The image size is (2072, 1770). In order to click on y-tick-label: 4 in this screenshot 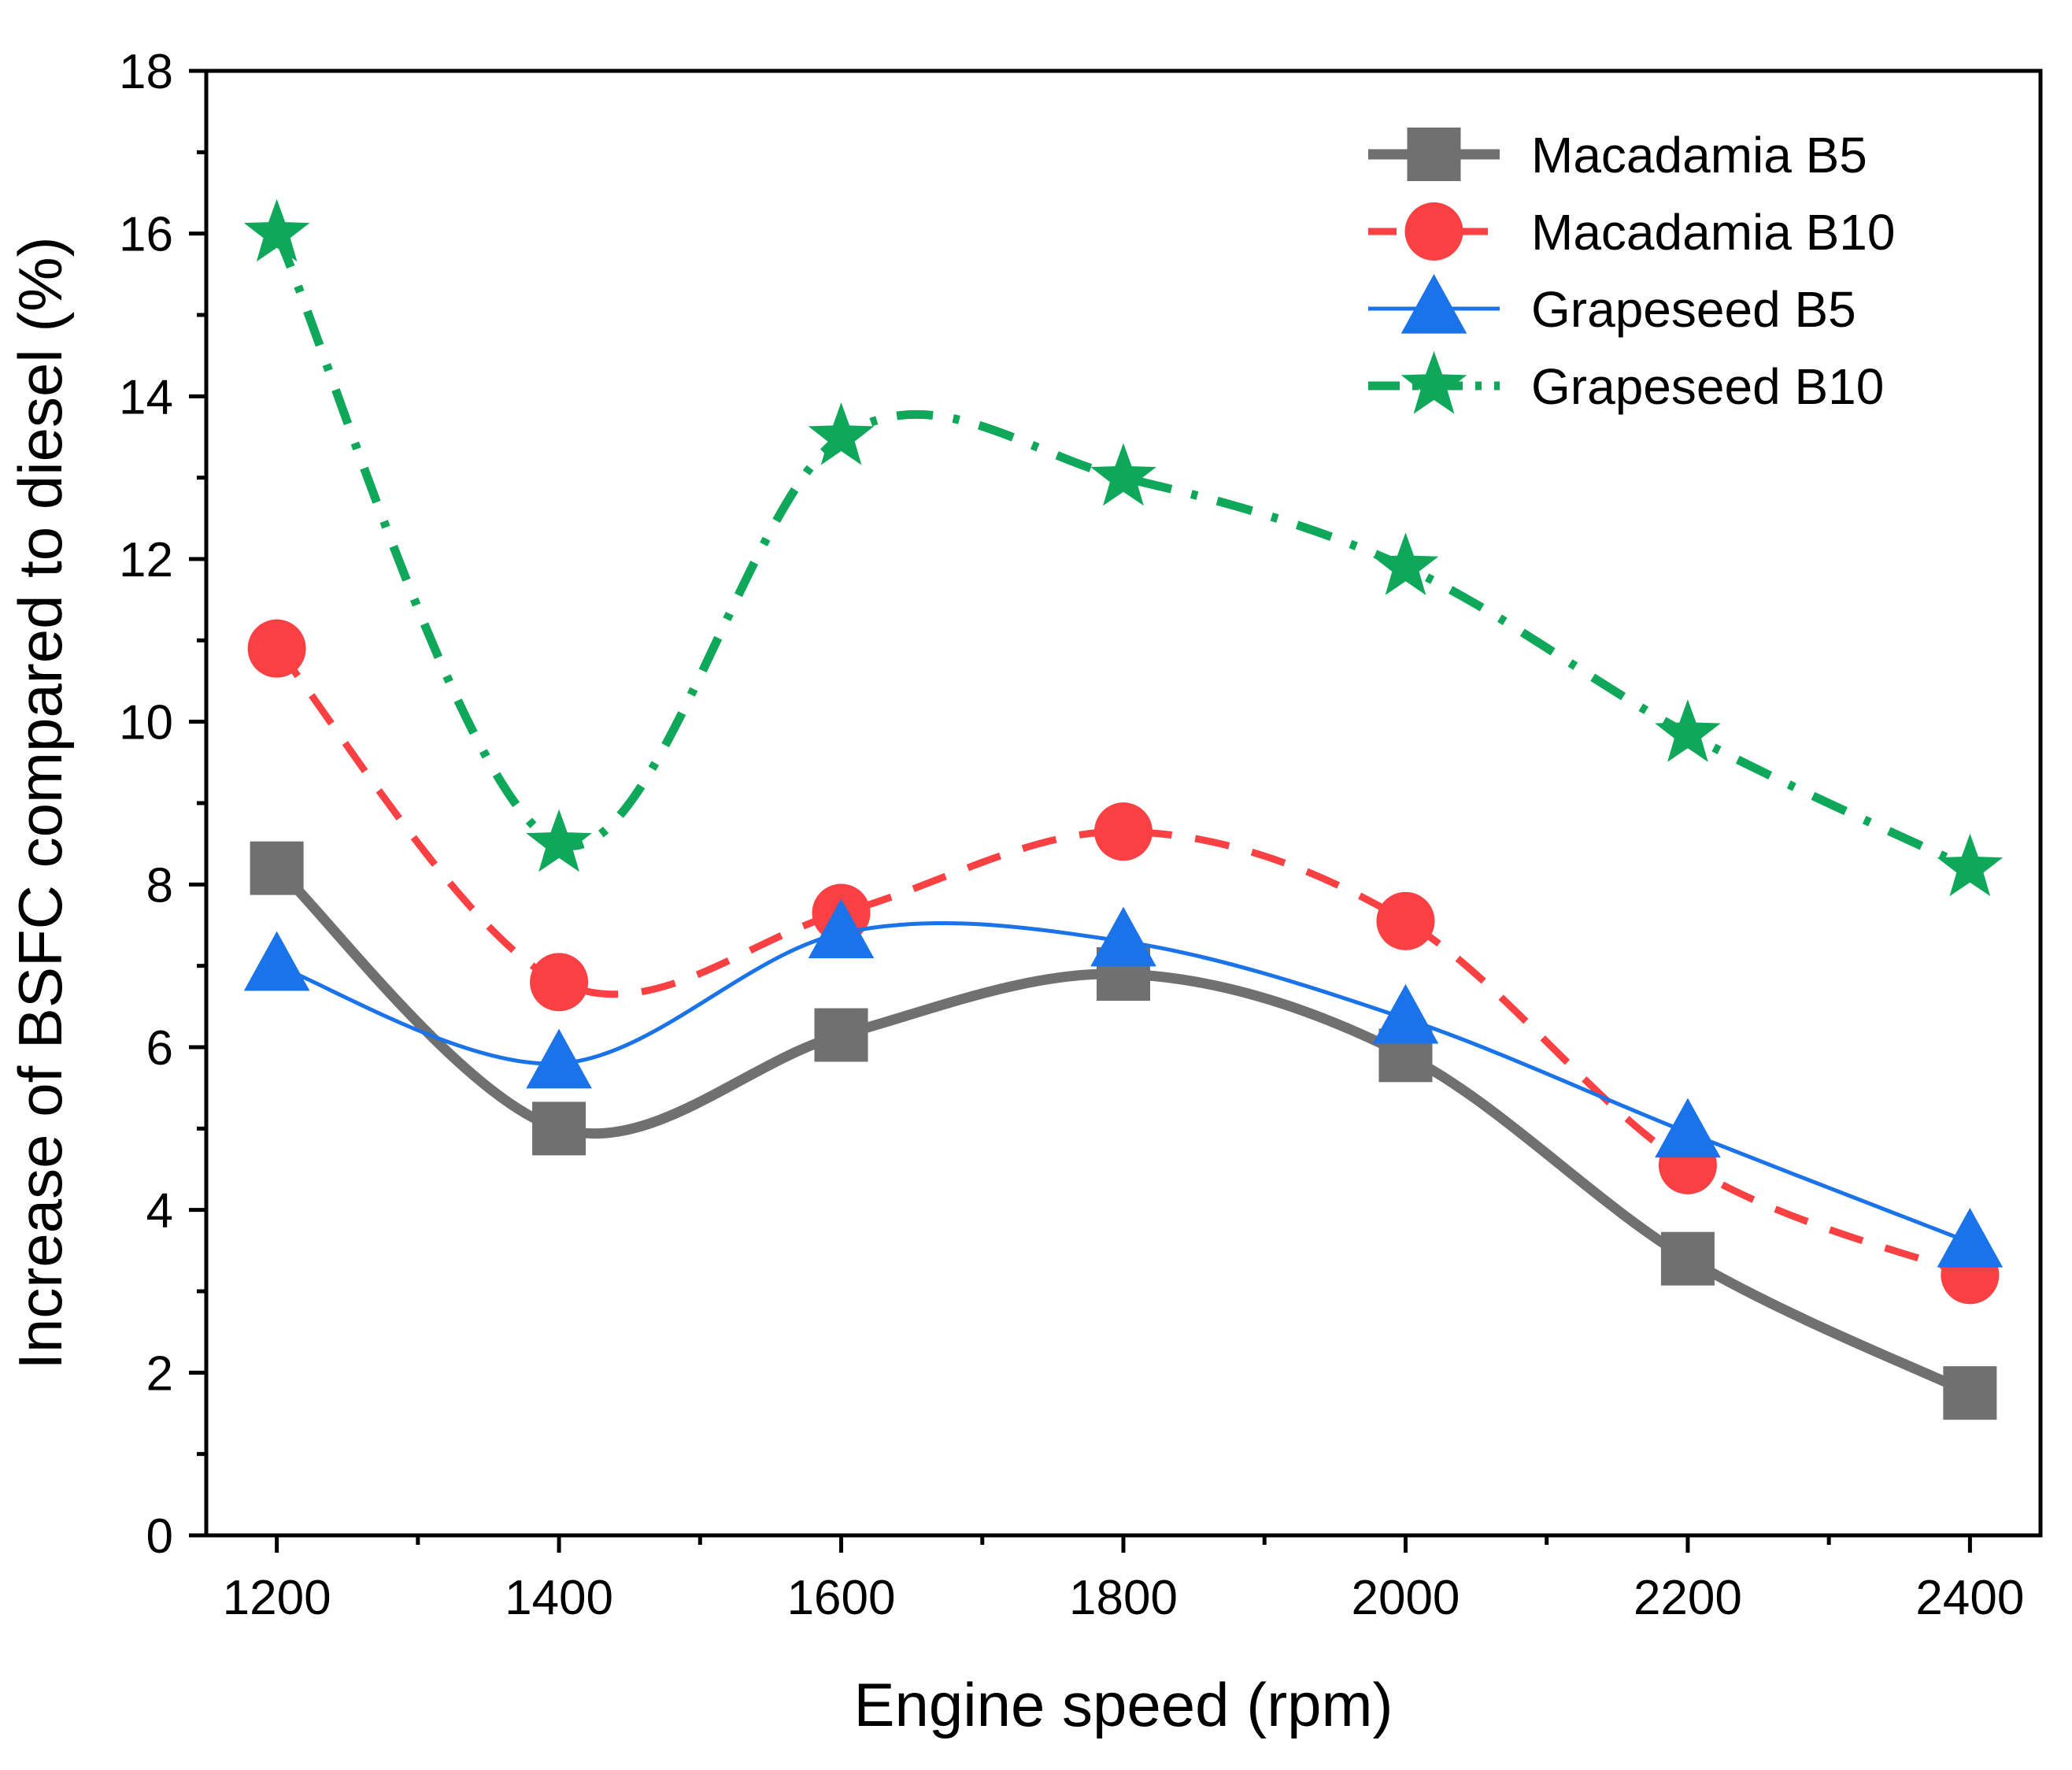, I will do `click(159, 1212)`.